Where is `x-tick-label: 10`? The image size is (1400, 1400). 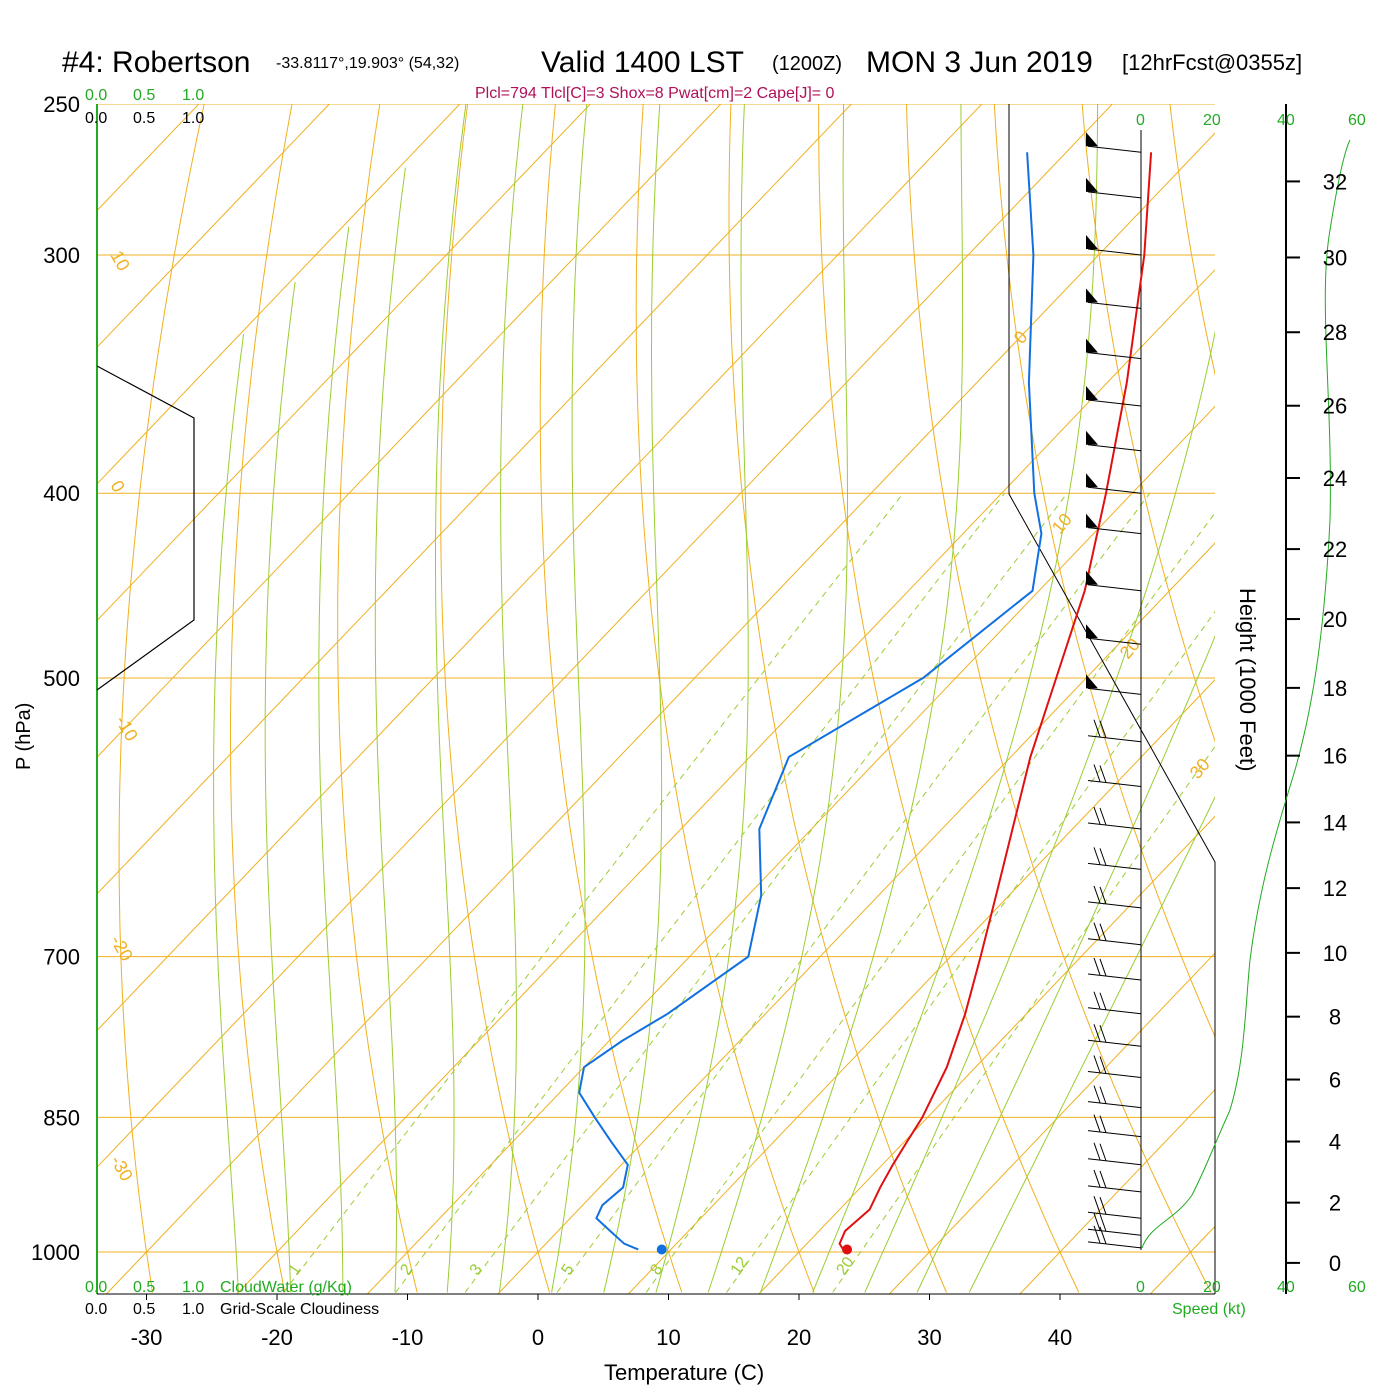 x-tick-label: 10 is located at coordinates (668, 1337).